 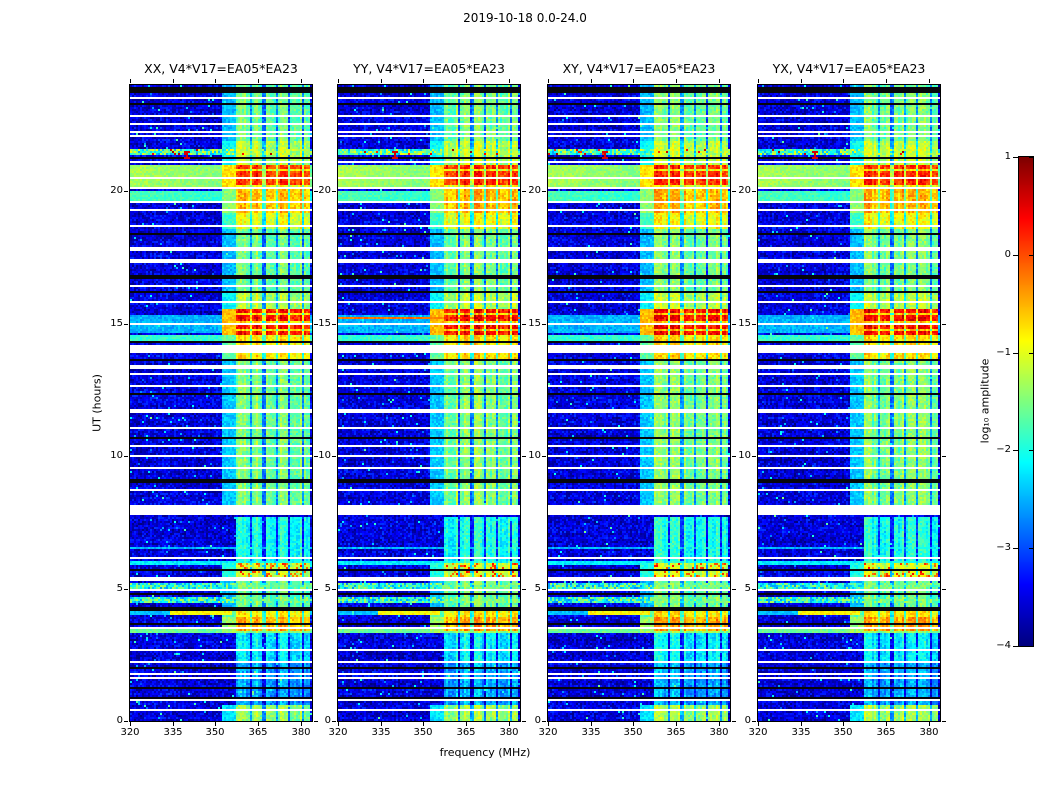 What do you see at coordinates (525, 18) in the screenshot?
I see `figure-title: 2019-10-18 0.0-24.0` at bounding box center [525, 18].